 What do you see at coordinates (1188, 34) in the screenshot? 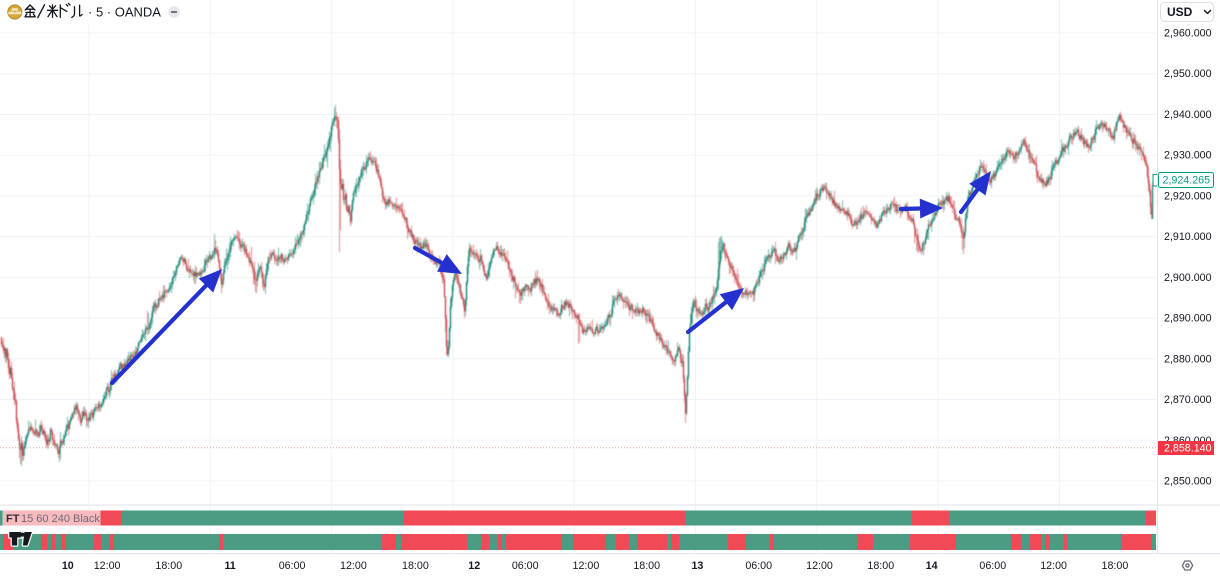
I see `svg-text: 2,960.000` at bounding box center [1188, 34].